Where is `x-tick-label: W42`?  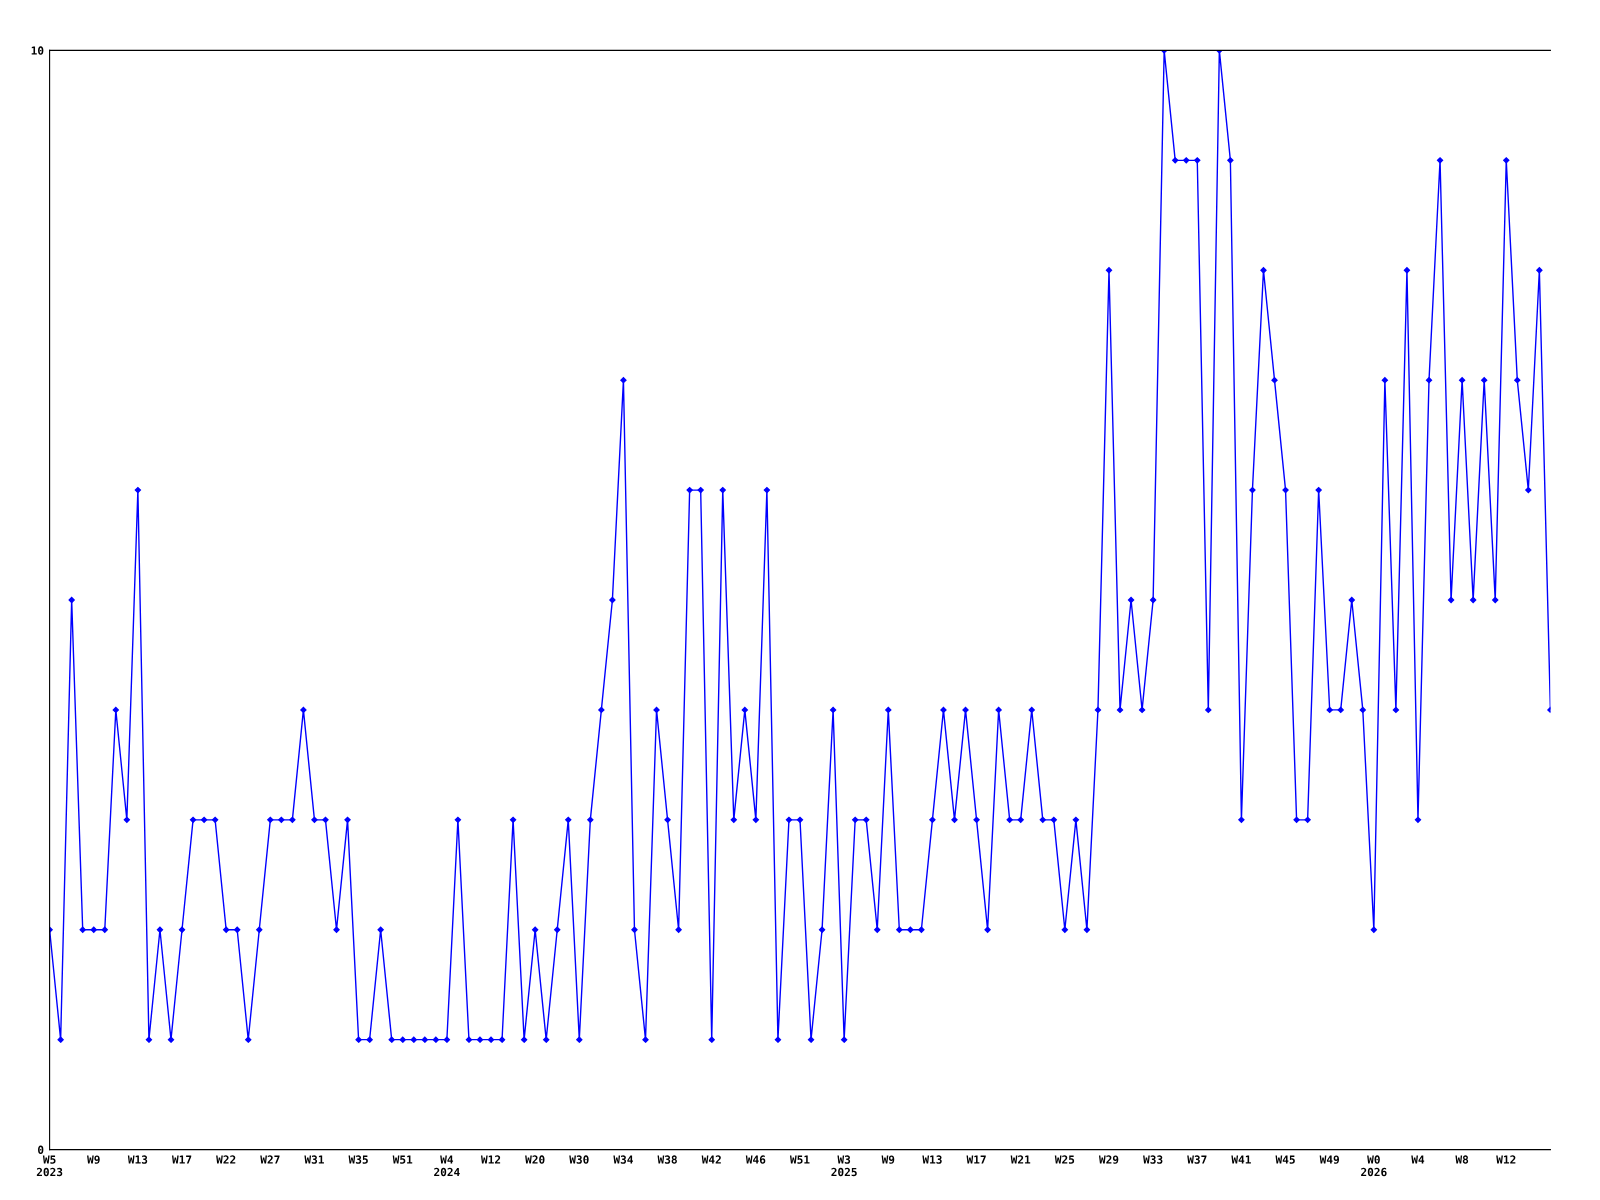
x-tick-label: W42 is located at coordinates (711, 1159).